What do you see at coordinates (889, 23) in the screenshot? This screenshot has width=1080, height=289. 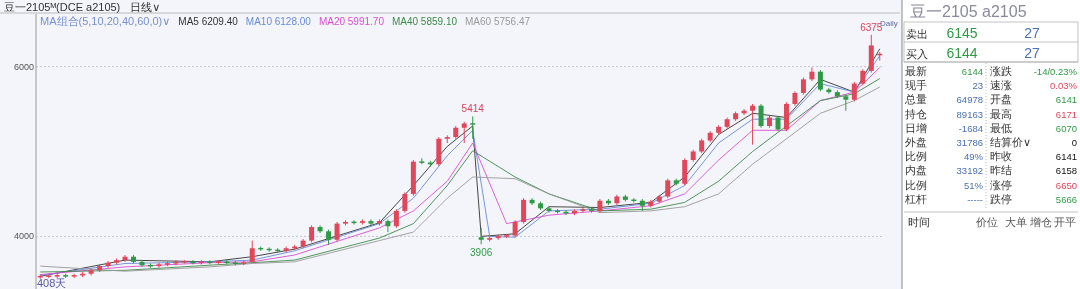 I see `annotation: Daily` at bounding box center [889, 23].